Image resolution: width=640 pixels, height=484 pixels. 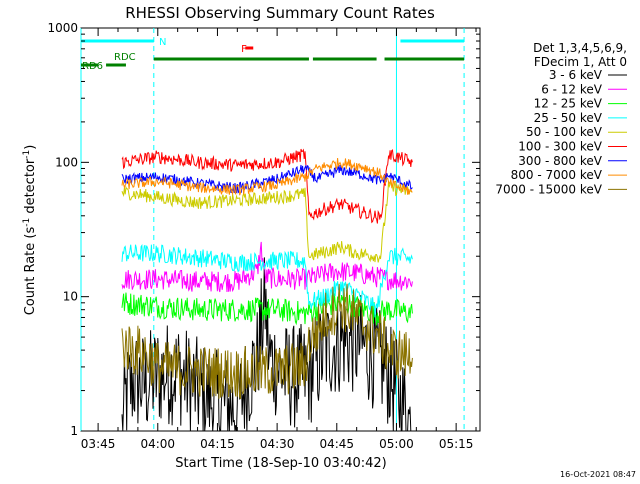 I want to click on y-tick-label-0: 1, so click(x=74, y=431).